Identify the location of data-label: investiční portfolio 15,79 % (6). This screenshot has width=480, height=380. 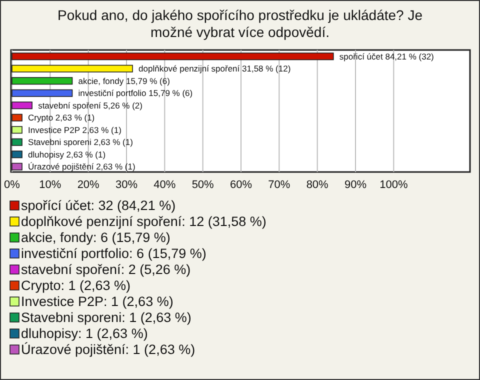
(135, 93).